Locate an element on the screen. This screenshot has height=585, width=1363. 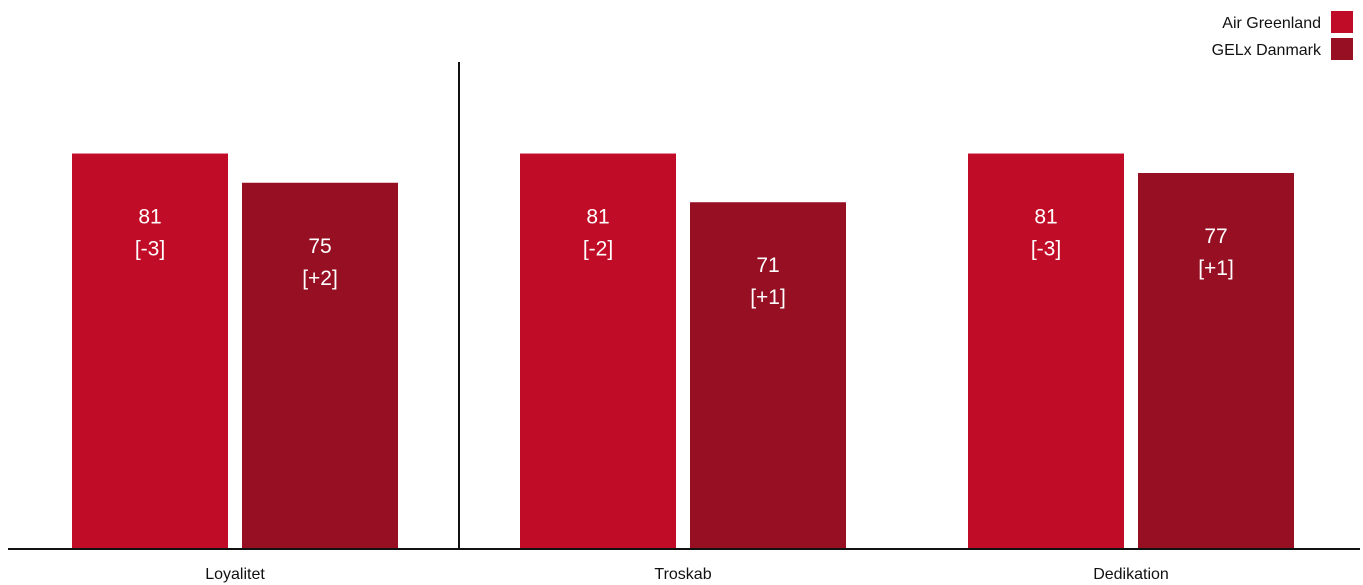
bar-value-label: 75 is located at coordinates (319, 246).